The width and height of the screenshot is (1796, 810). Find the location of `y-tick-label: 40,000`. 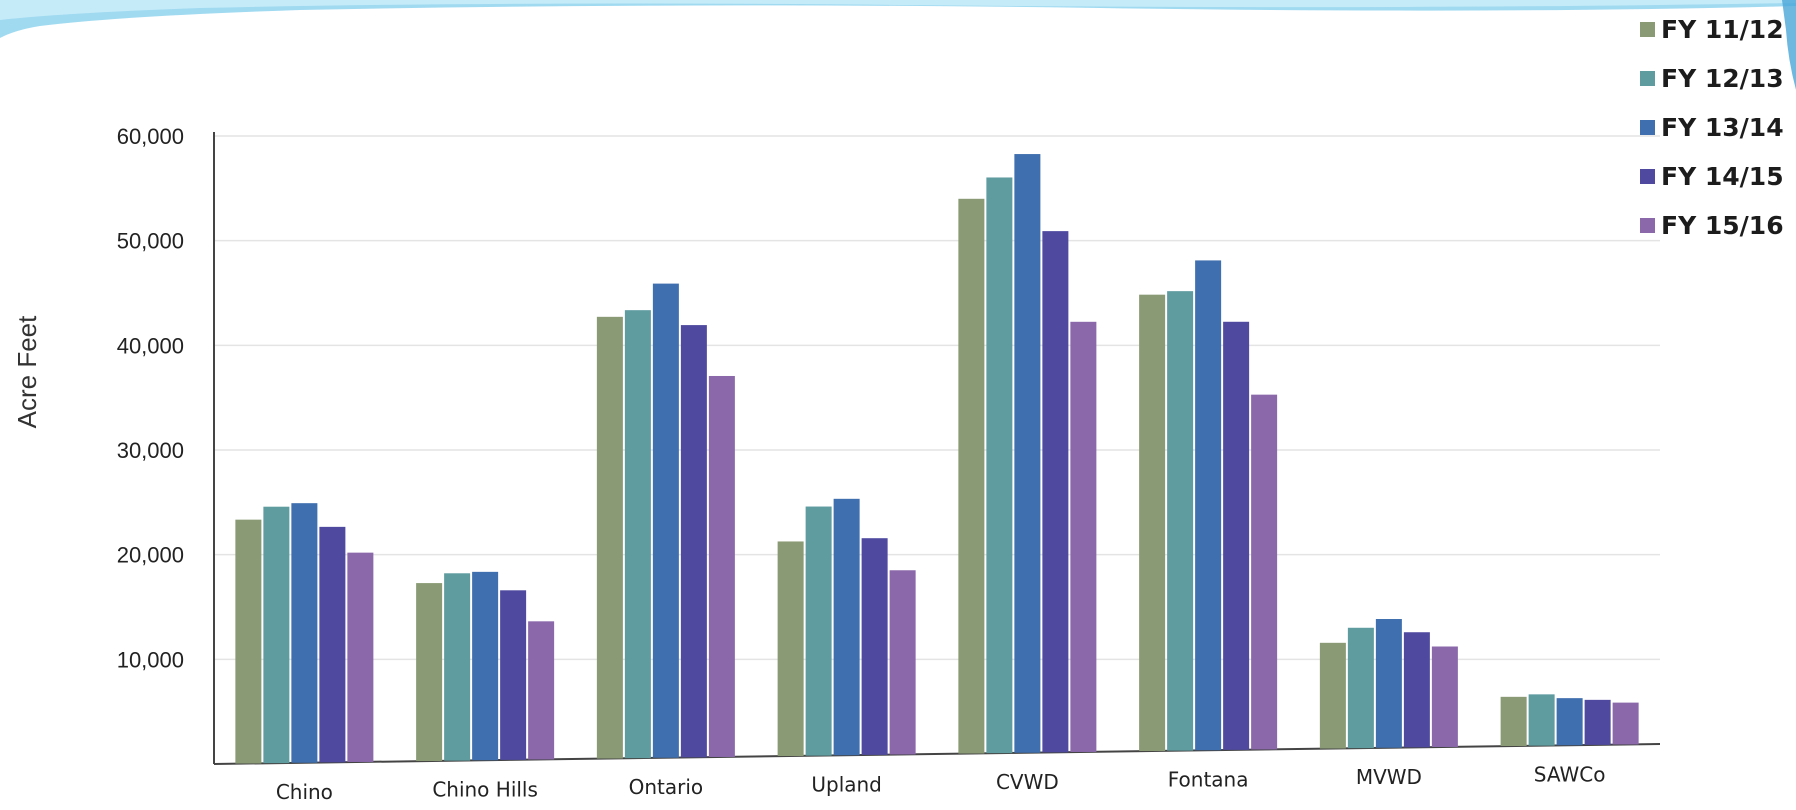

y-tick-label: 40,000 is located at coordinates (150, 345).